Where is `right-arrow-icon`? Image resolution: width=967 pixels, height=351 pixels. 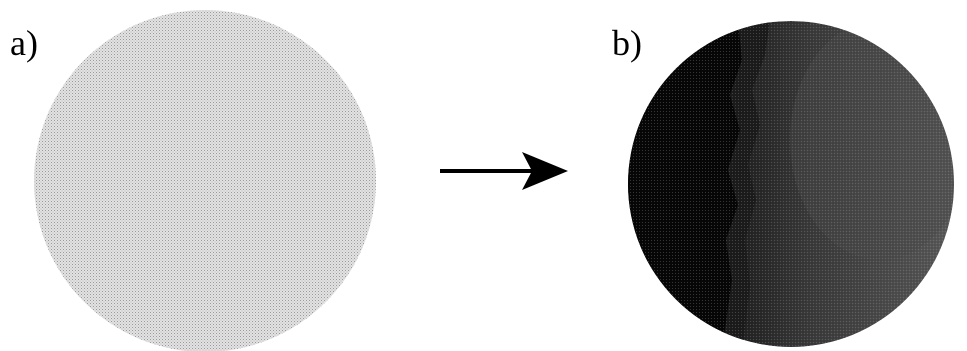 right-arrow-icon is located at coordinates (504, 171).